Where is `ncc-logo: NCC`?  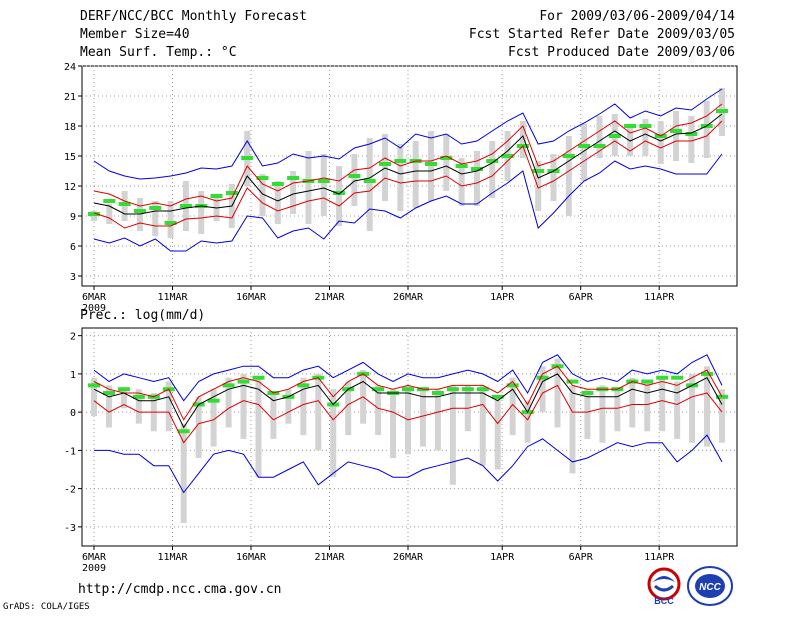 ncc-logo: NCC is located at coordinates (710, 586).